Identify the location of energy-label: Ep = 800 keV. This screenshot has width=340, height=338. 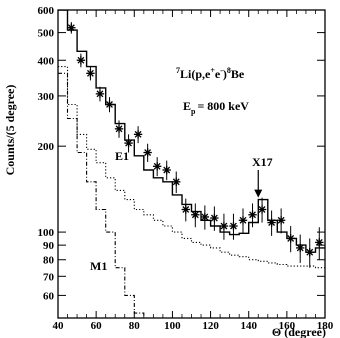
(216, 107).